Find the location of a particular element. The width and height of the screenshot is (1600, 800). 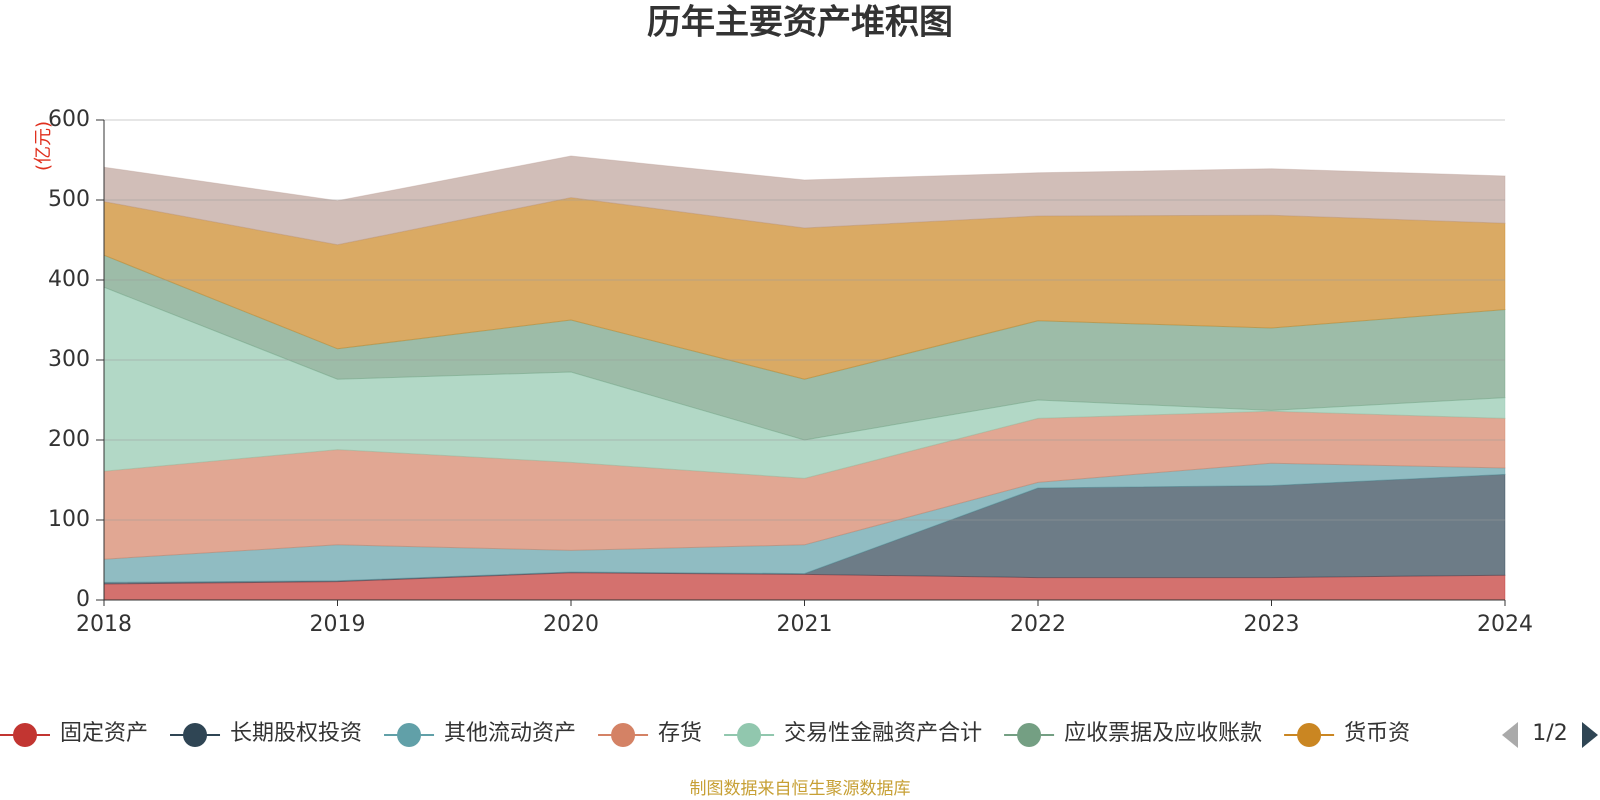

legend-item: 其他流动资产 is located at coordinates (480, 734).